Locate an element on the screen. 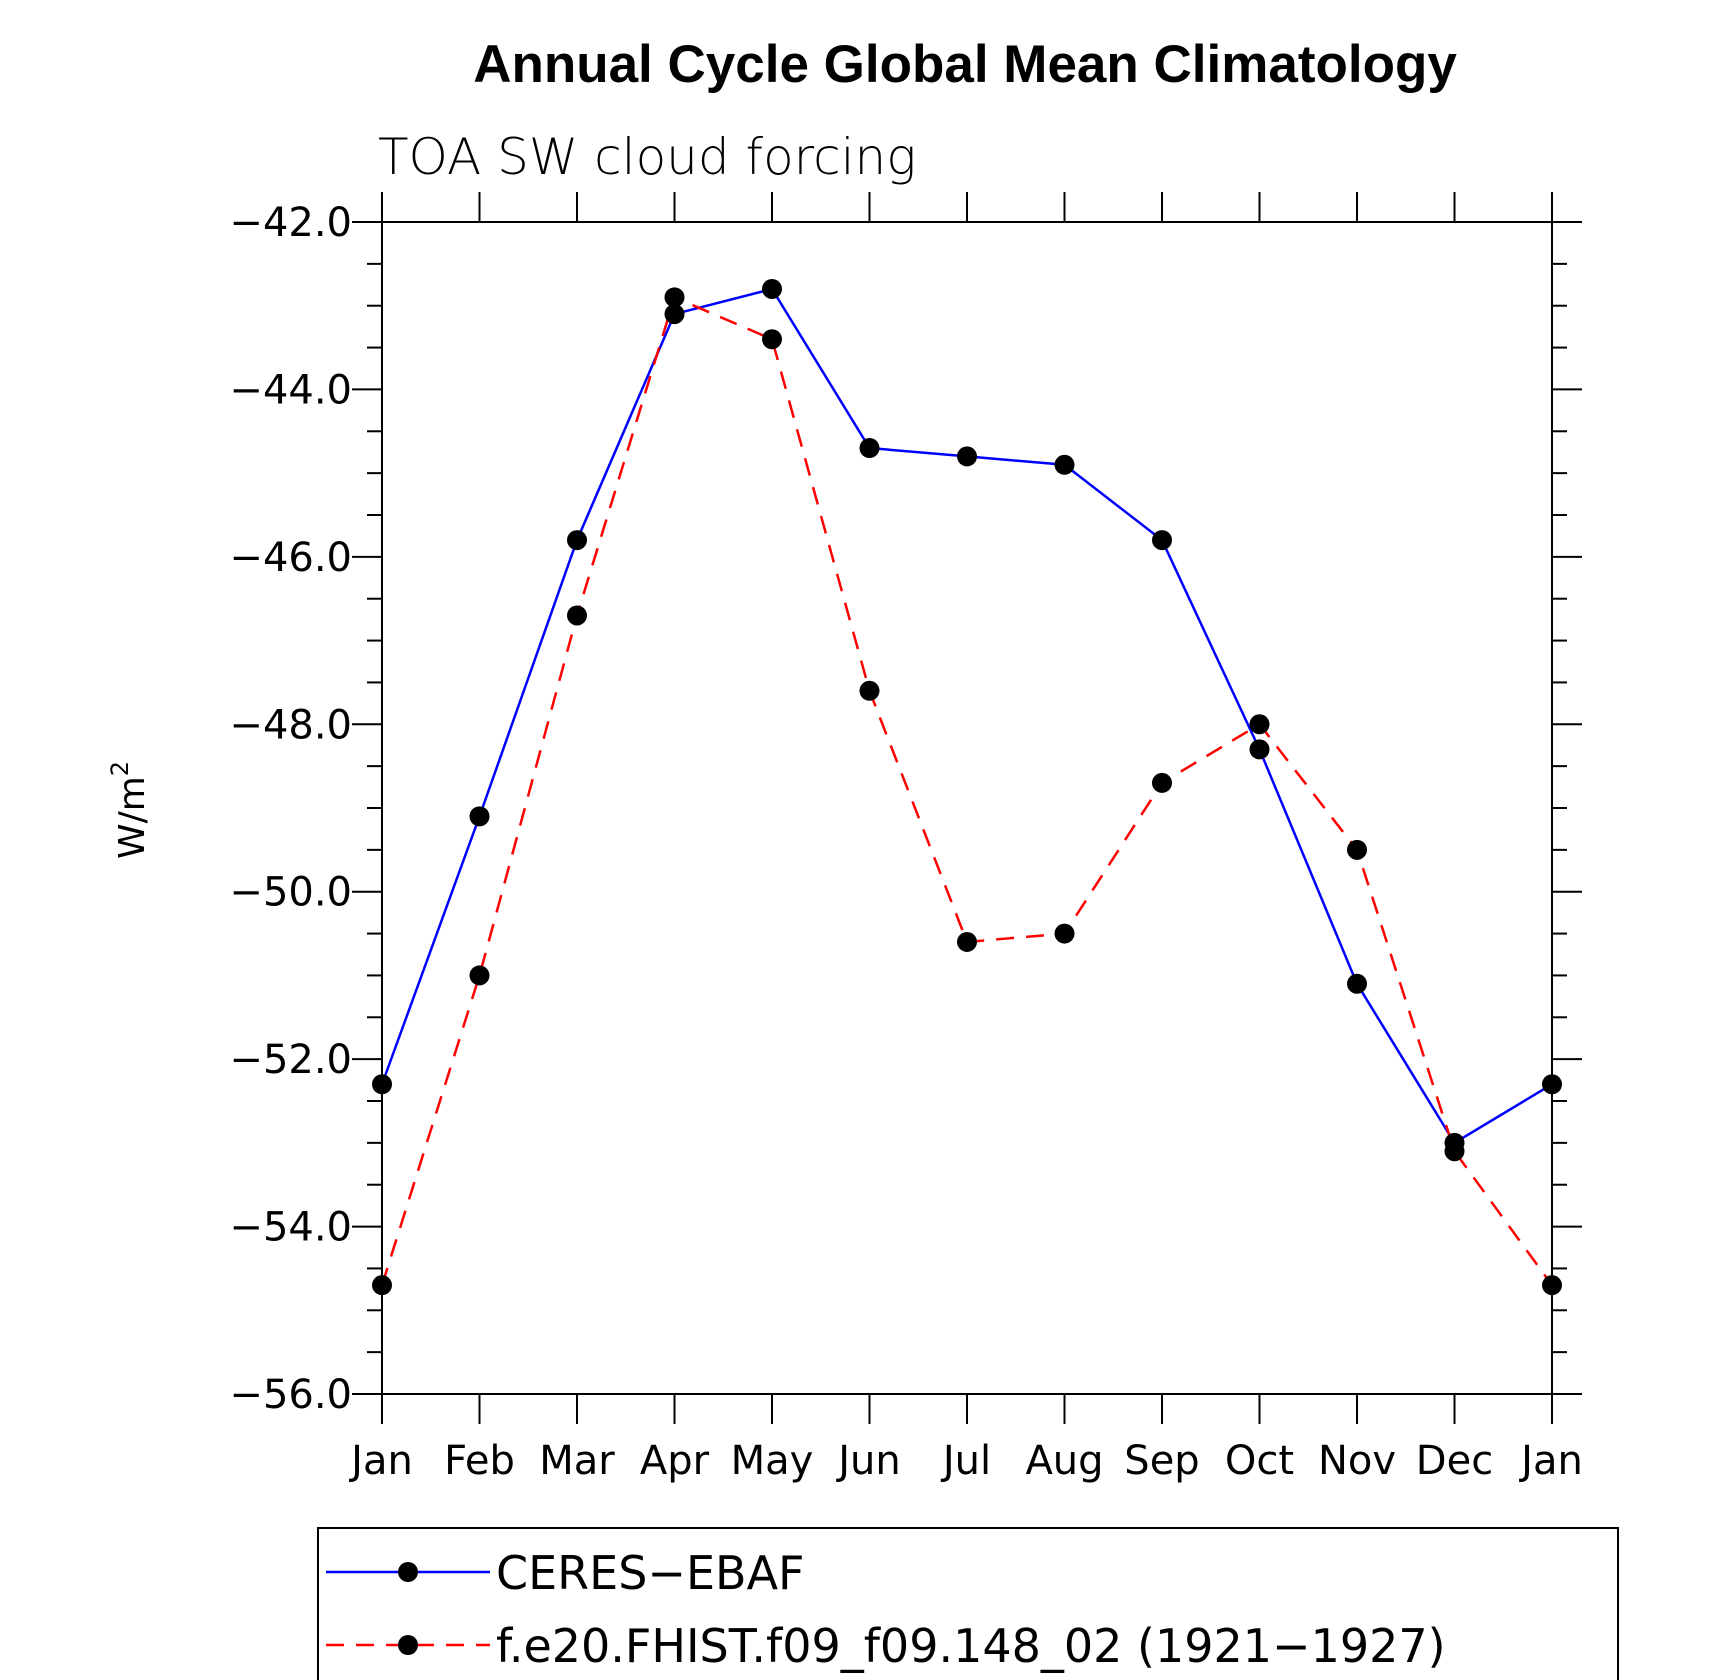 This screenshot has height=1680, width=1710. y-tick-label: −46.0 is located at coordinates (290, 558).